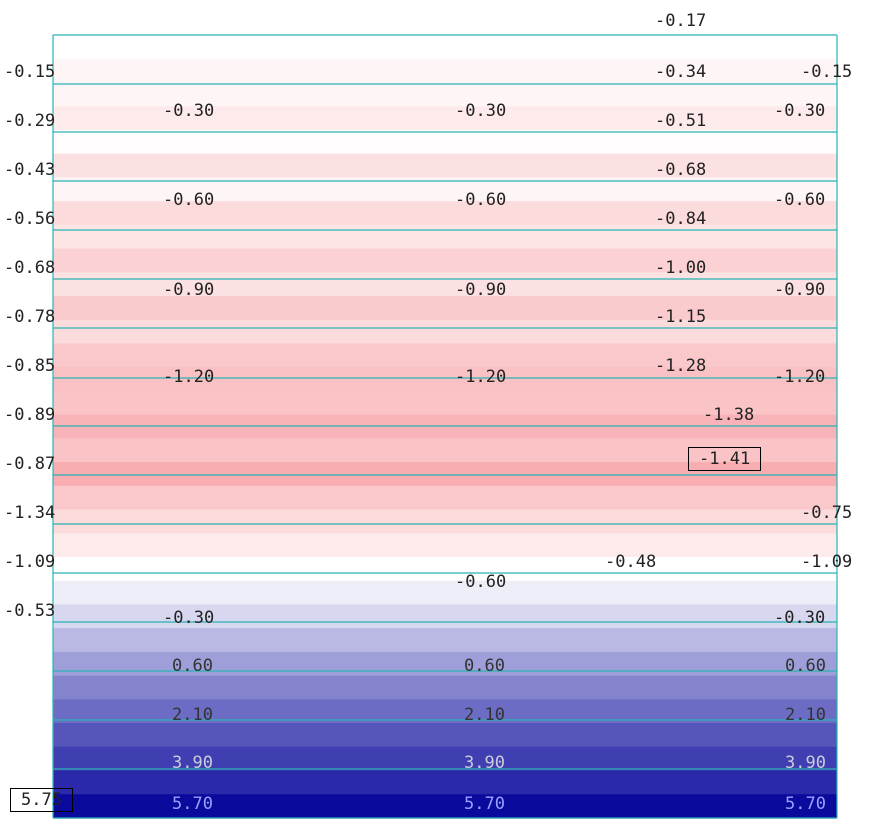  What do you see at coordinates (30, 121) in the screenshot?
I see `left-label: -0.29` at bounding box center [30, 121].